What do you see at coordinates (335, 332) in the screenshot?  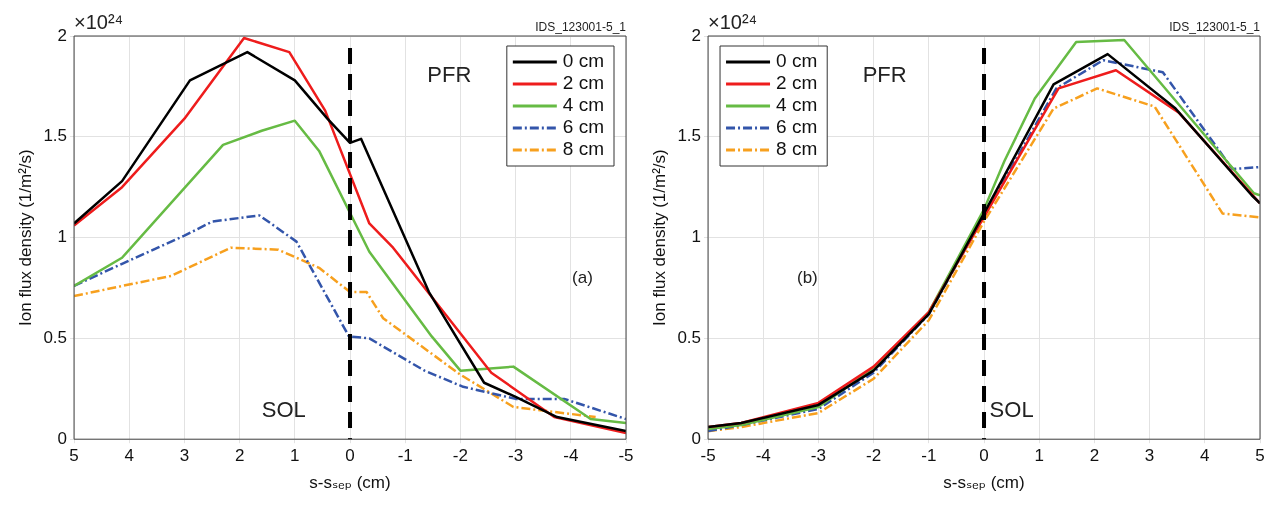 I see `line-series` at bounding box center [335, 332].